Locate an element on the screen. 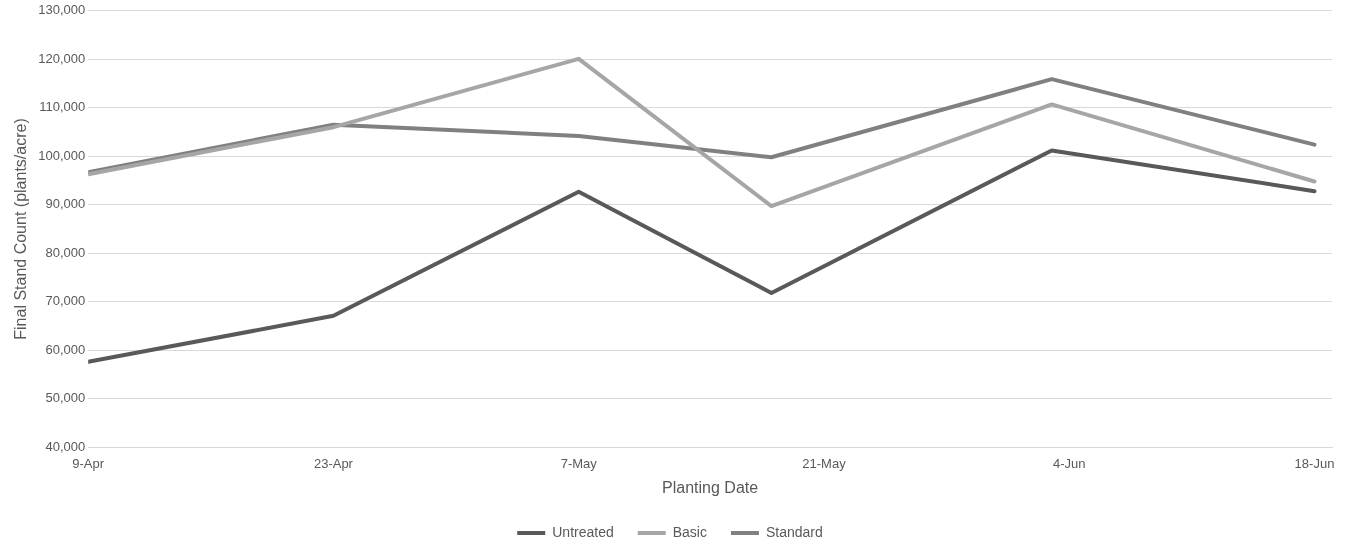  legend-label: Untreated is located at coordinates (583, 531).